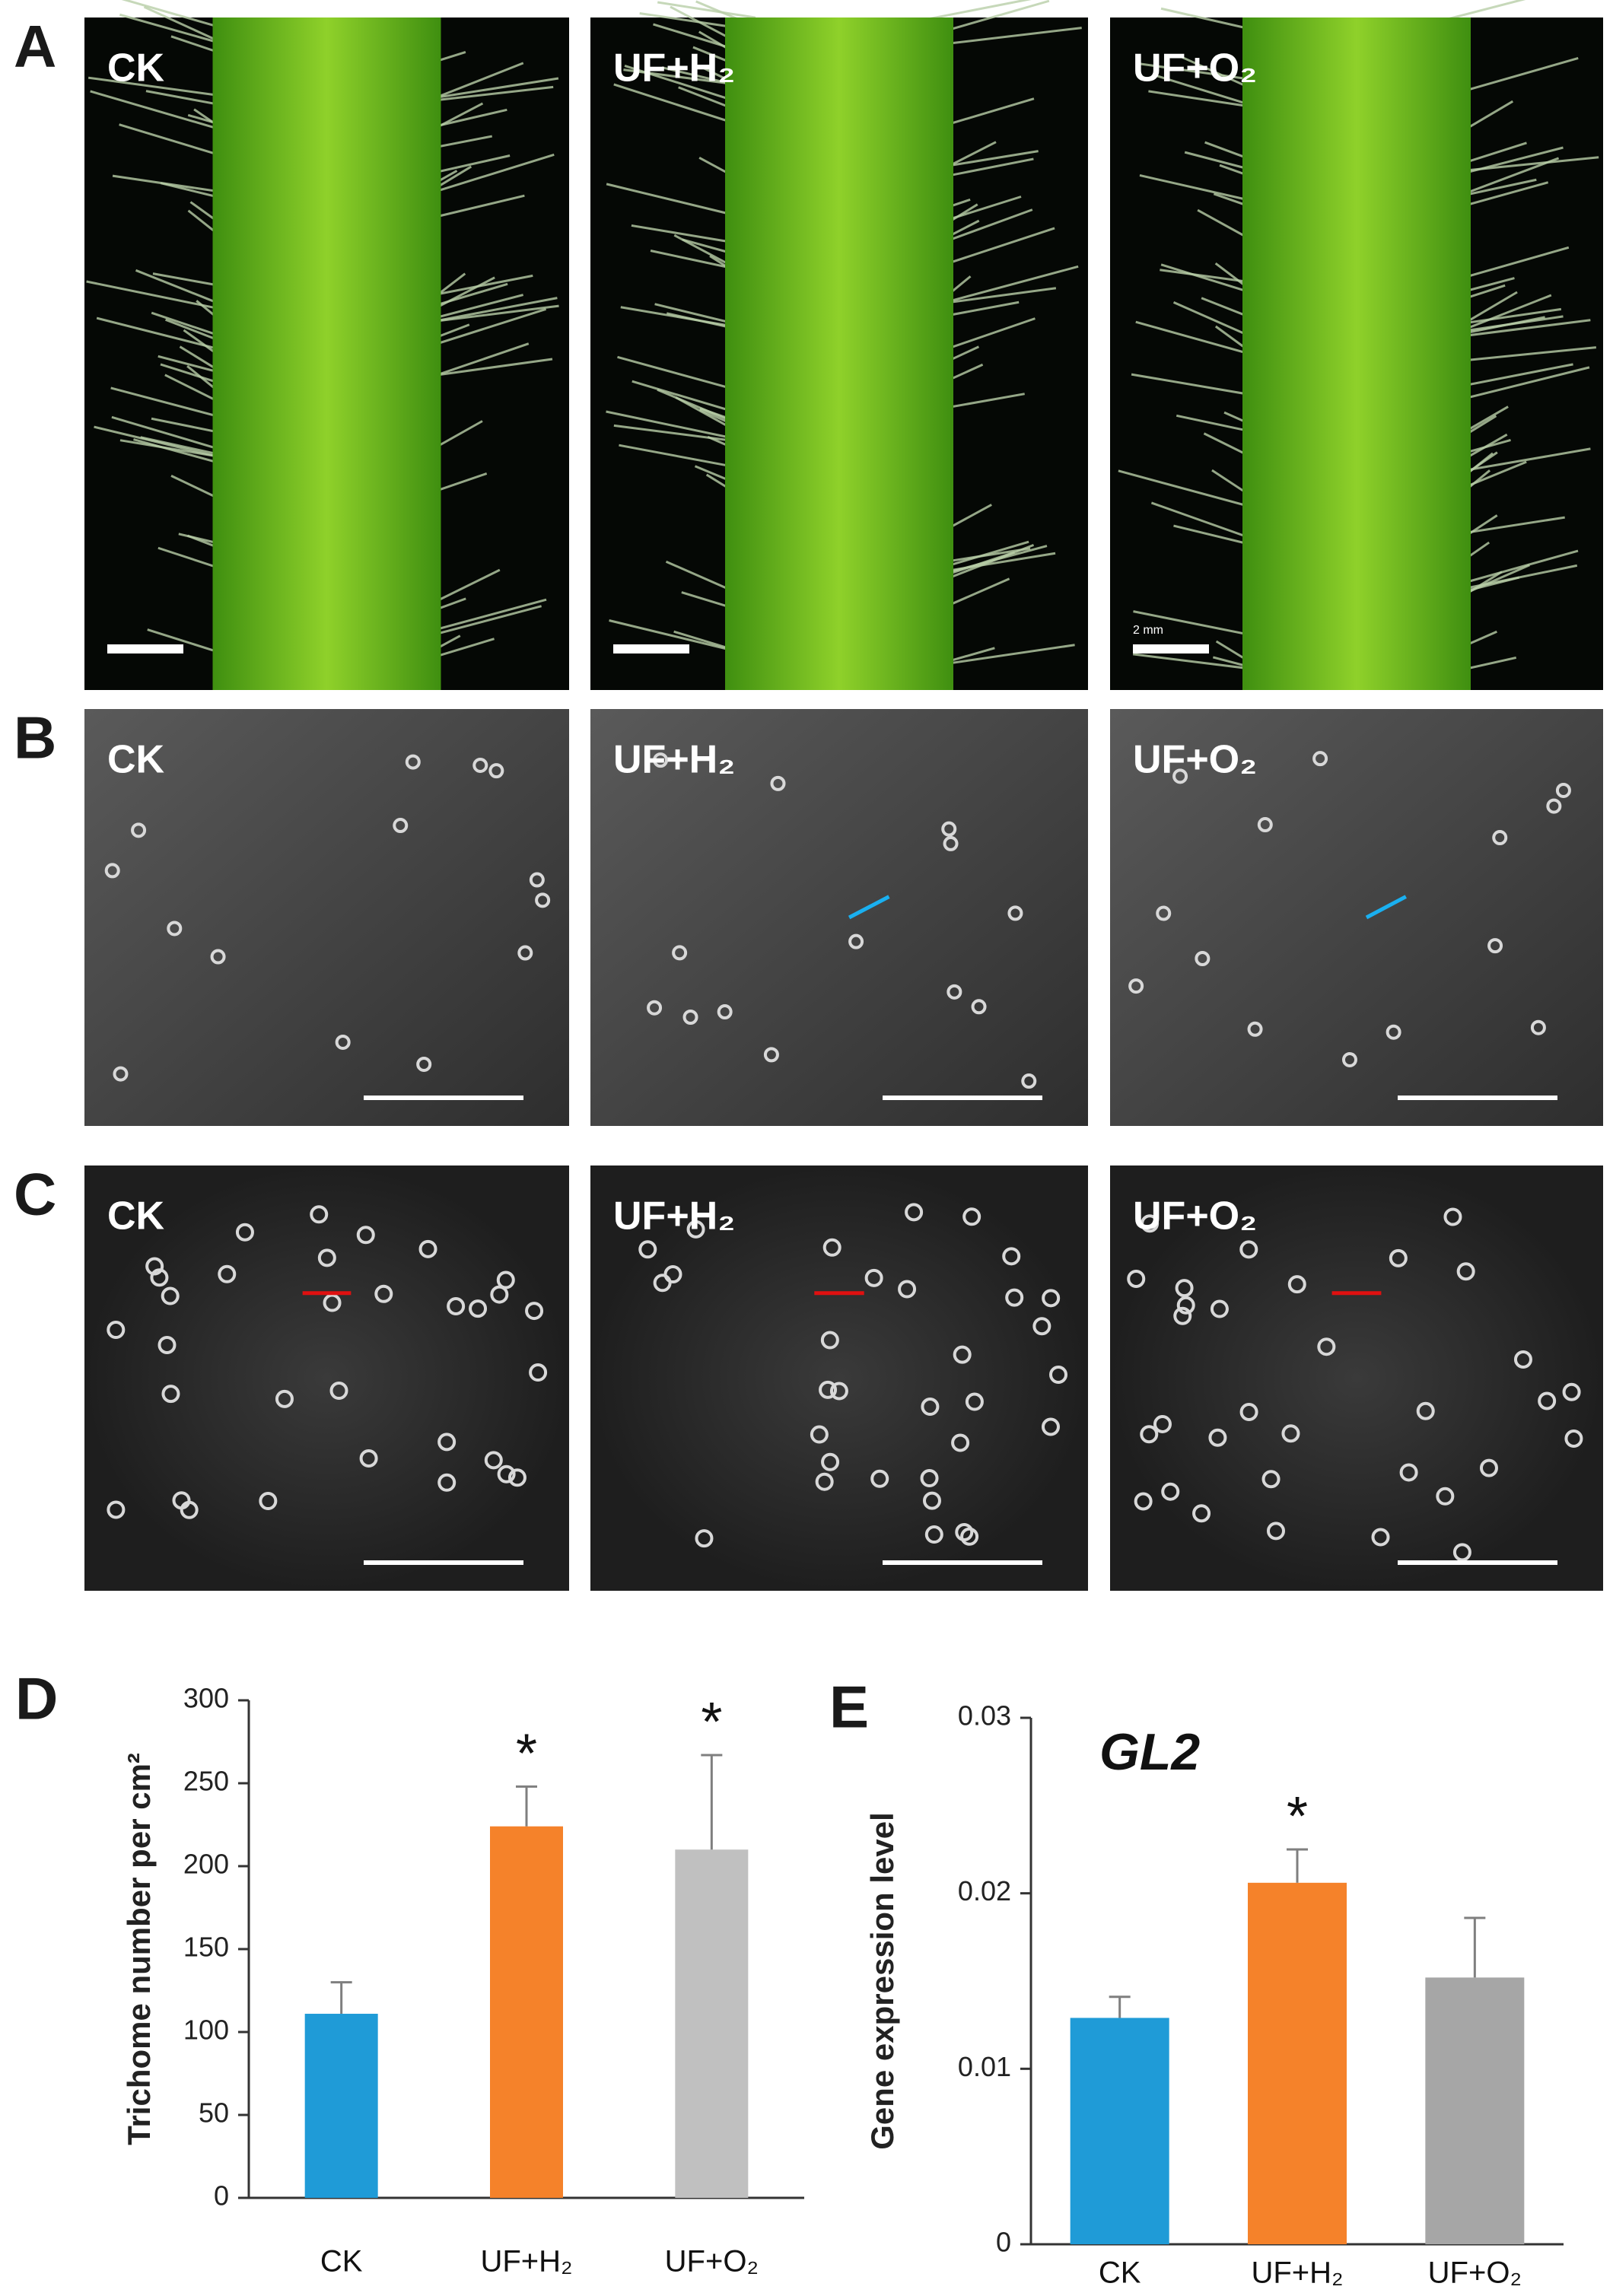 The height and width of the screenshot is (2296, 1613). What do you see at coordinates (849, 1708) in the screenshot?
I see `panel-letter: E` at bounding box center [849, 1708].